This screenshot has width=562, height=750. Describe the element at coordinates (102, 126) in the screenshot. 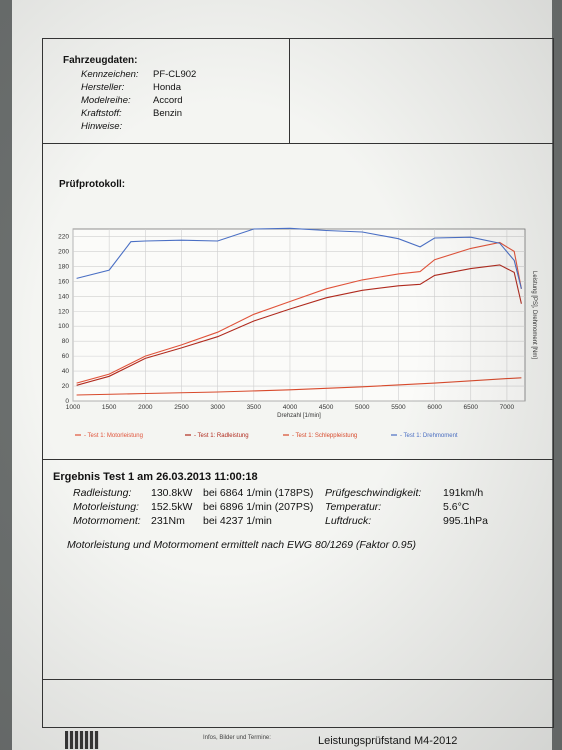

I see `vehicle-label: Hinweise:` at that location.